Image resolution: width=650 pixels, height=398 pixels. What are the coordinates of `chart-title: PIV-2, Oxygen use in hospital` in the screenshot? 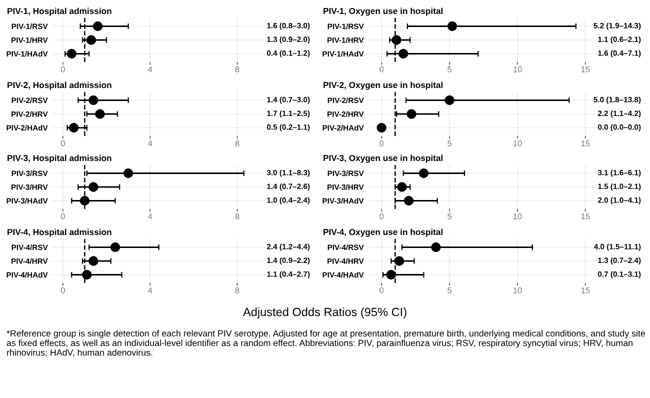 It's located at (383, 86).